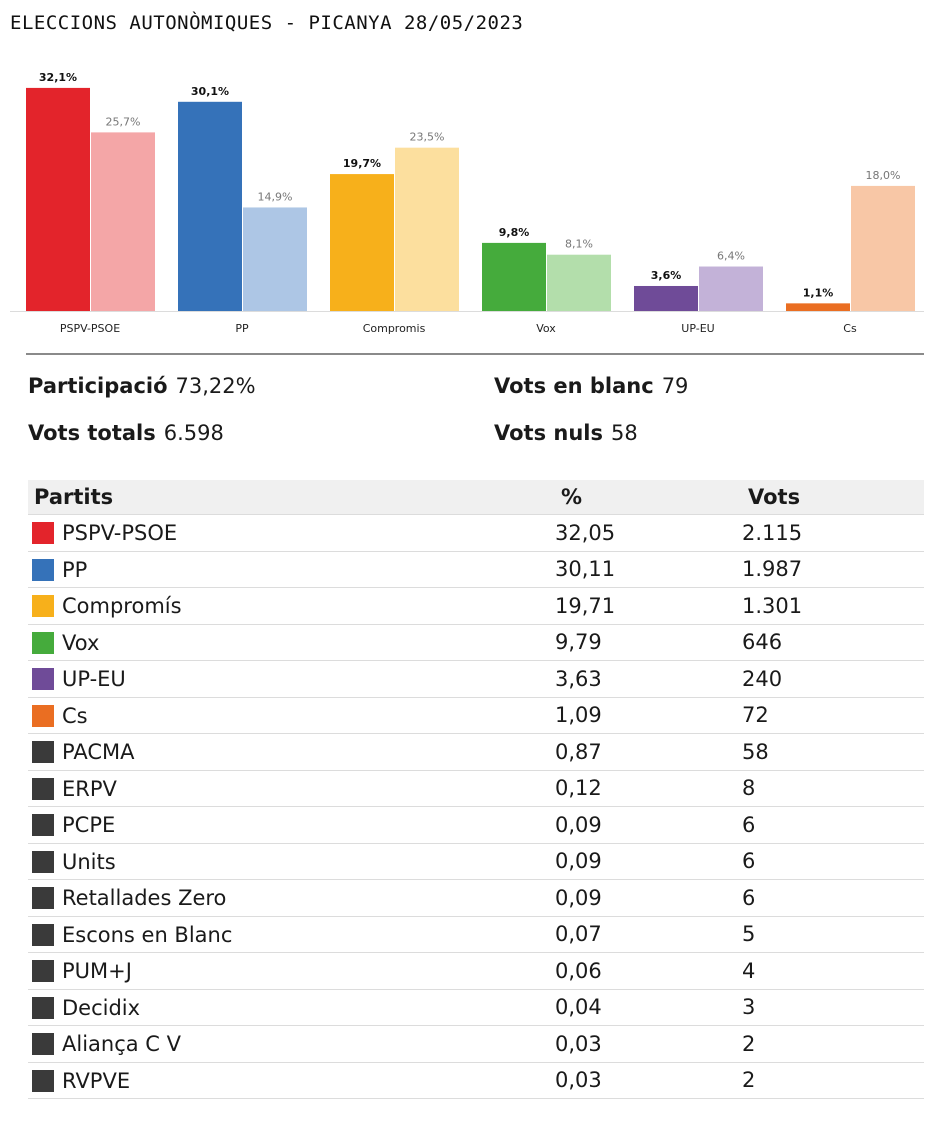 This screenshot has width=950, height=1123. What do you see at coordinates (833, 788) in the screenshot?
I see `vots-cell: 8` at bounding box center [833, 788].